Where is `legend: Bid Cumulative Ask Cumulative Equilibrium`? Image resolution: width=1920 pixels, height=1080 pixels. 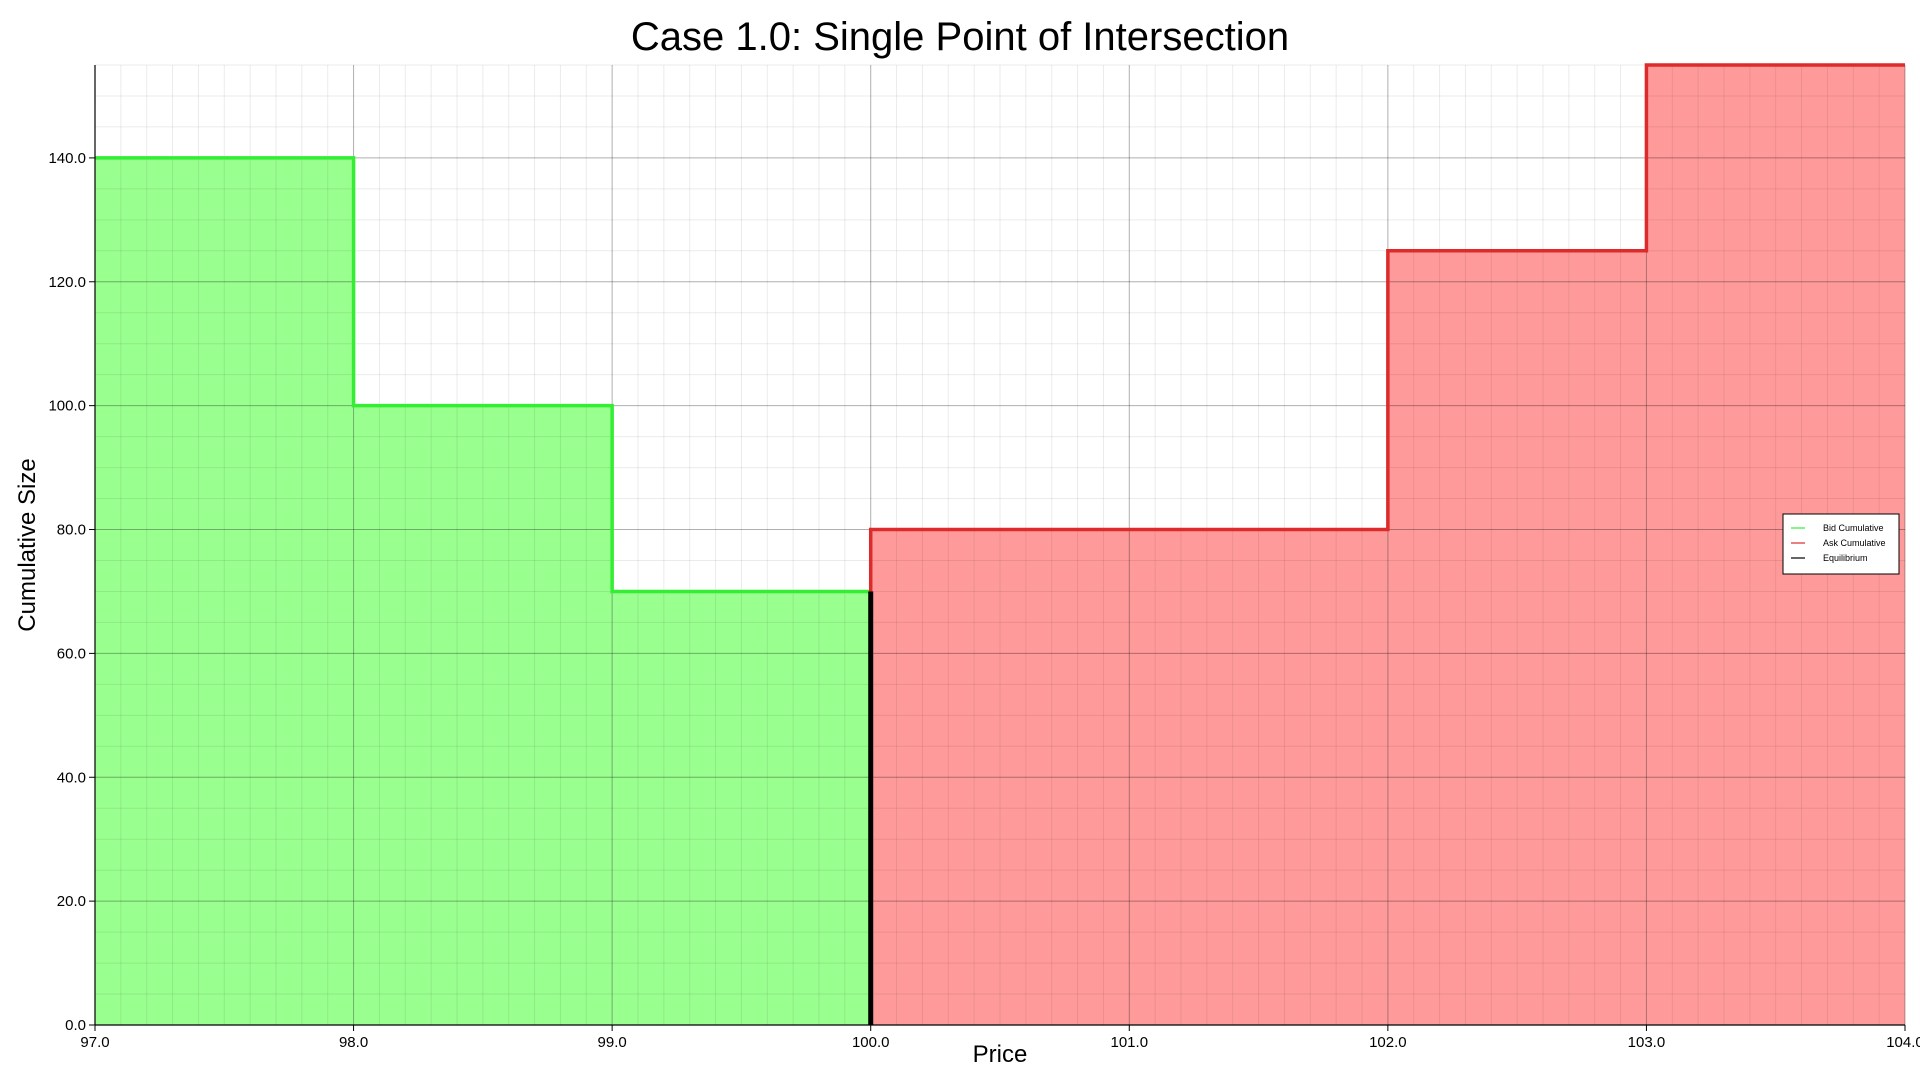 legend: Bid Cumulative Ask Cumulative Equilibrium is located at coordinates (1841, 544).